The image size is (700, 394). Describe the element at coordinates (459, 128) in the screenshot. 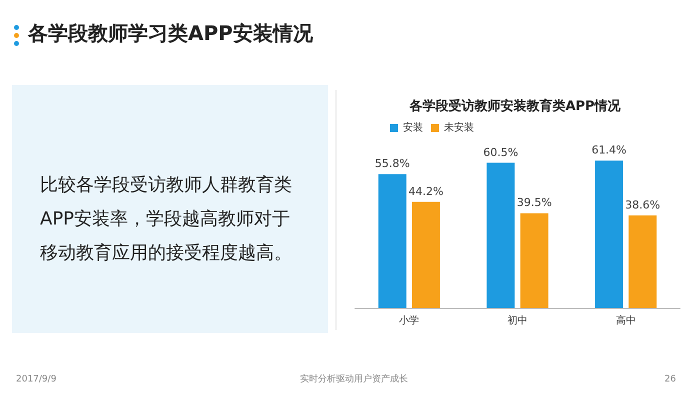

I see `legend-label: 未安装` at that location.